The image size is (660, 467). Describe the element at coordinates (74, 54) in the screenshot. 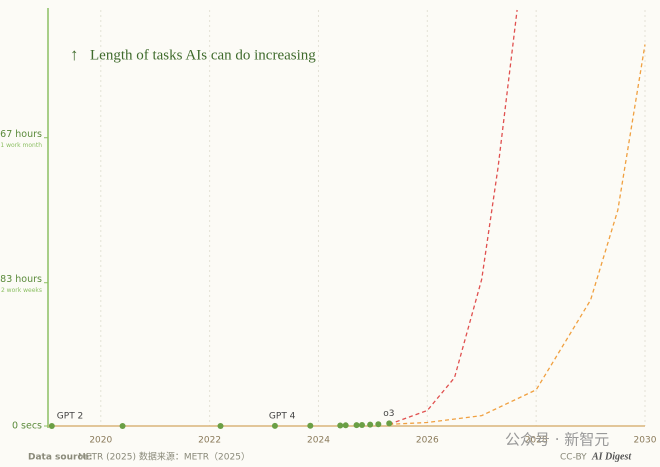

I see `title-icon: ↑` at that location.